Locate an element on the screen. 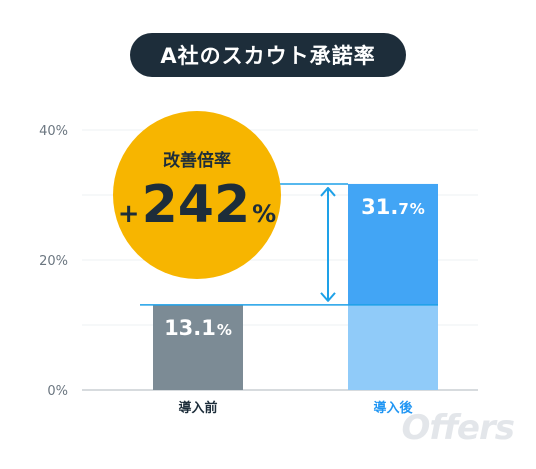  value-label-after: 31.7% is located at coordinates (393, 207).